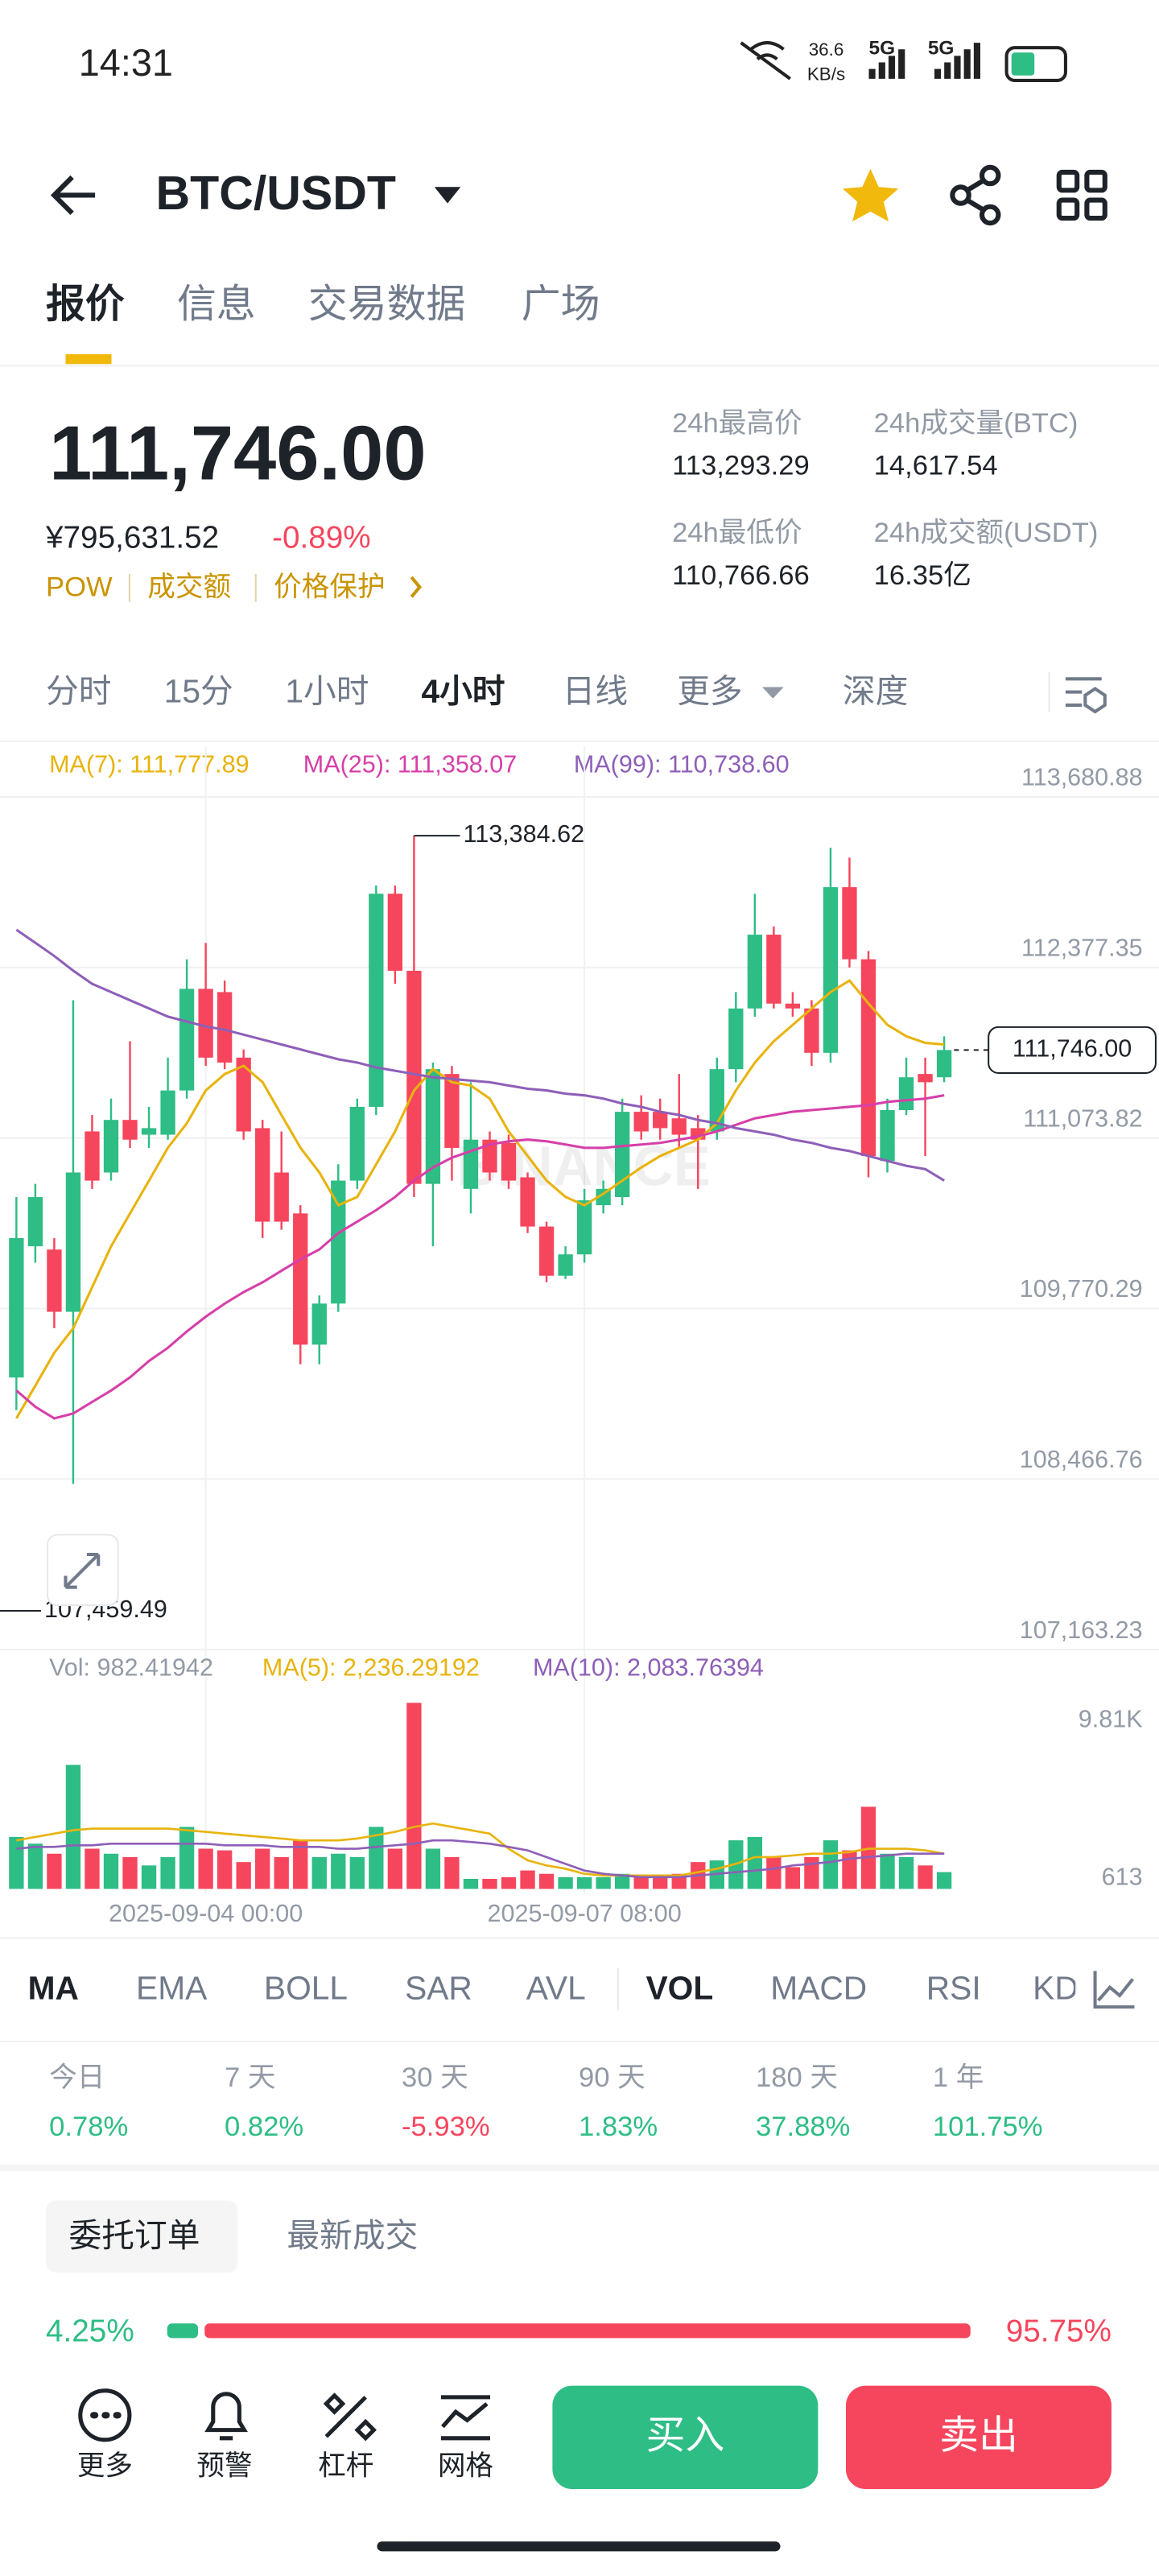 The height and width of the screenshot is (2576, 1159). Describe the element at coordinates (85, 304) in the screenshot. I see `tab: 报价` at that location.